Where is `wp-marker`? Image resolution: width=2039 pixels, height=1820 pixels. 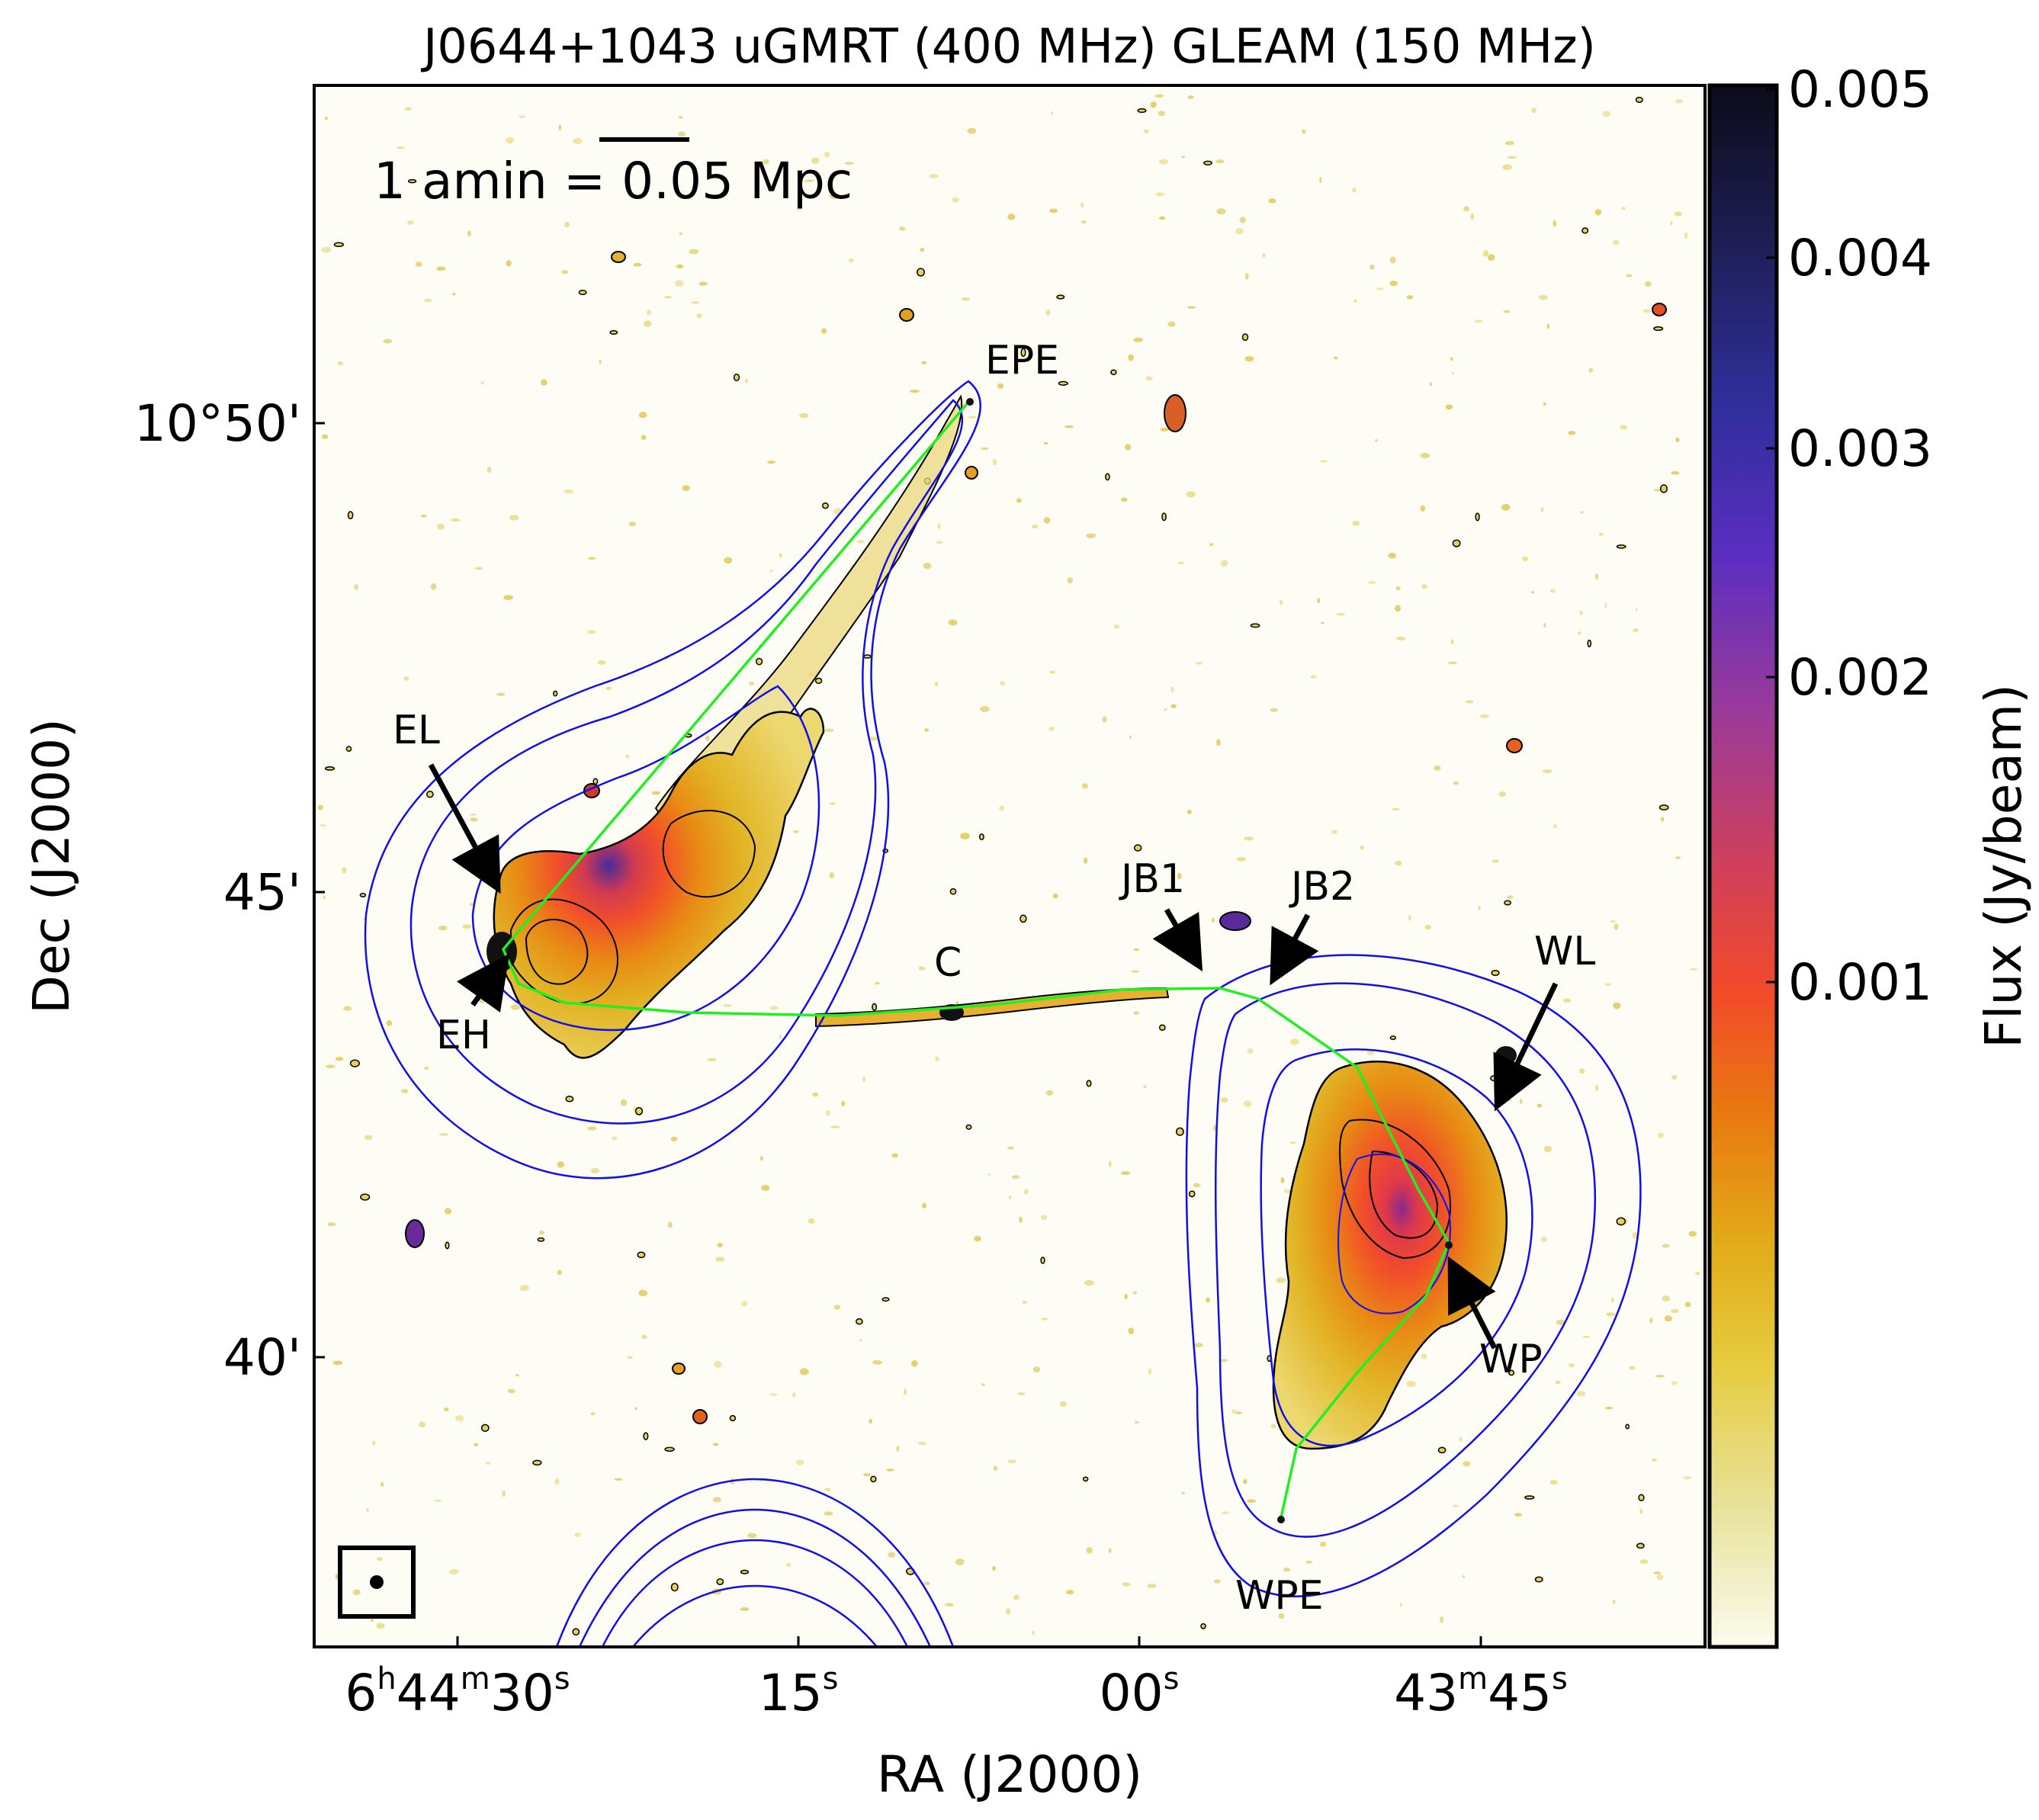 wp-marker is located at coordinates (1449, 1245).